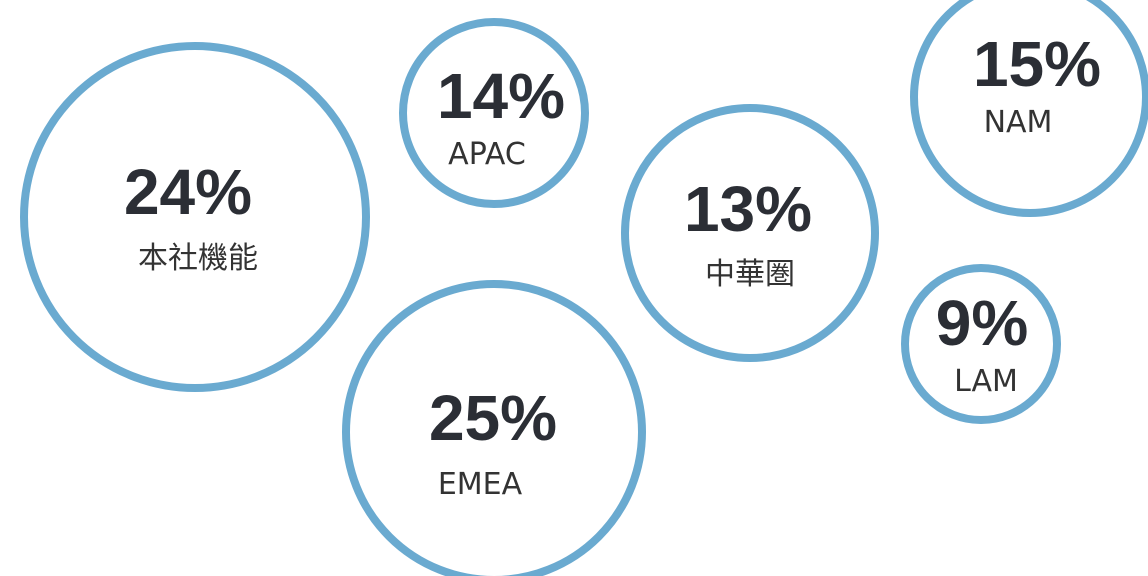 The width and height of the screenshot is (1148, 576). Describe the element at coordinates (188, 192) in the screenshot. I see `value-label: 24%` at that location.